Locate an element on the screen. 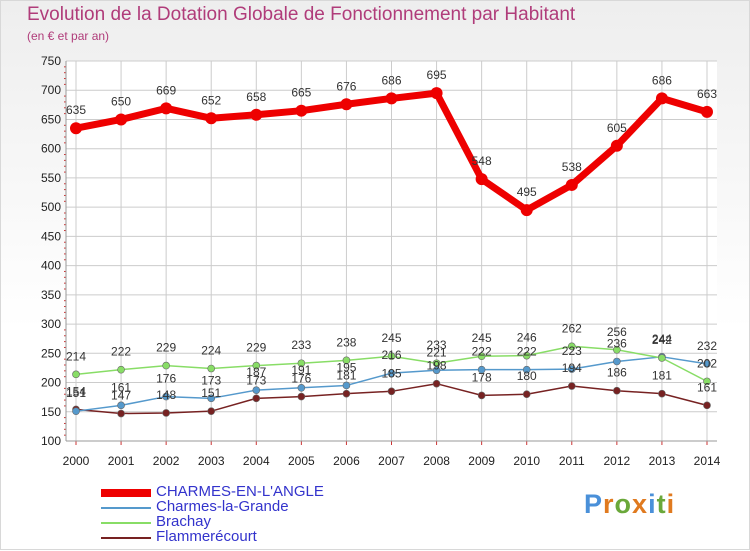  data-label-0: 650 is located at coordinates (121, 101).